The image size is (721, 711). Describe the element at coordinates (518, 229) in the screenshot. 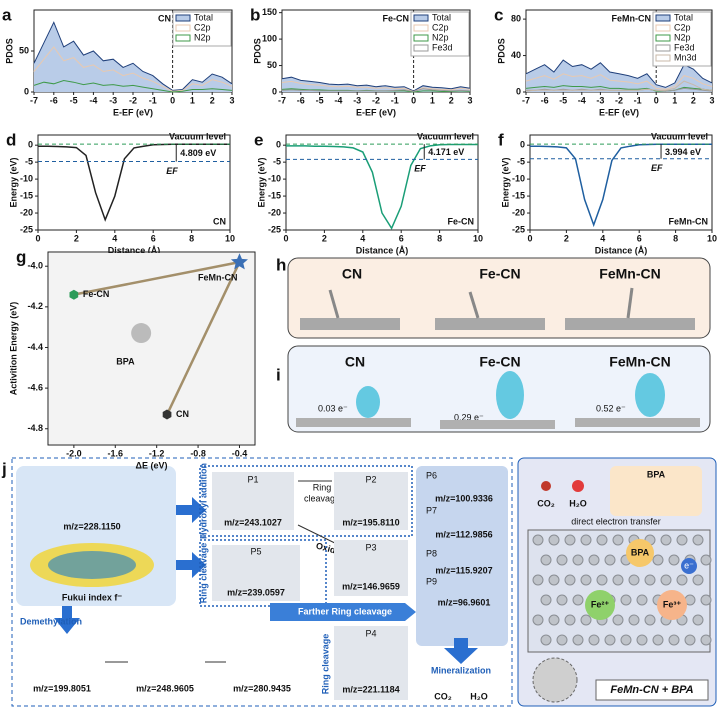

I see `y-tick-label: -25` at that location.